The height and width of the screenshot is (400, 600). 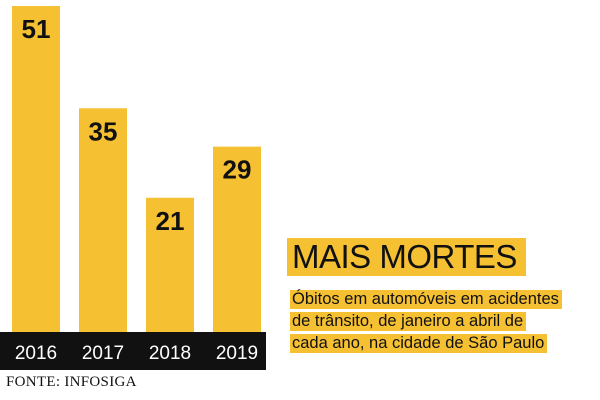 What do you see at coordinates (36, 169) in the screenshot?
I see `bar-2016` at bounding box center [36, 169].